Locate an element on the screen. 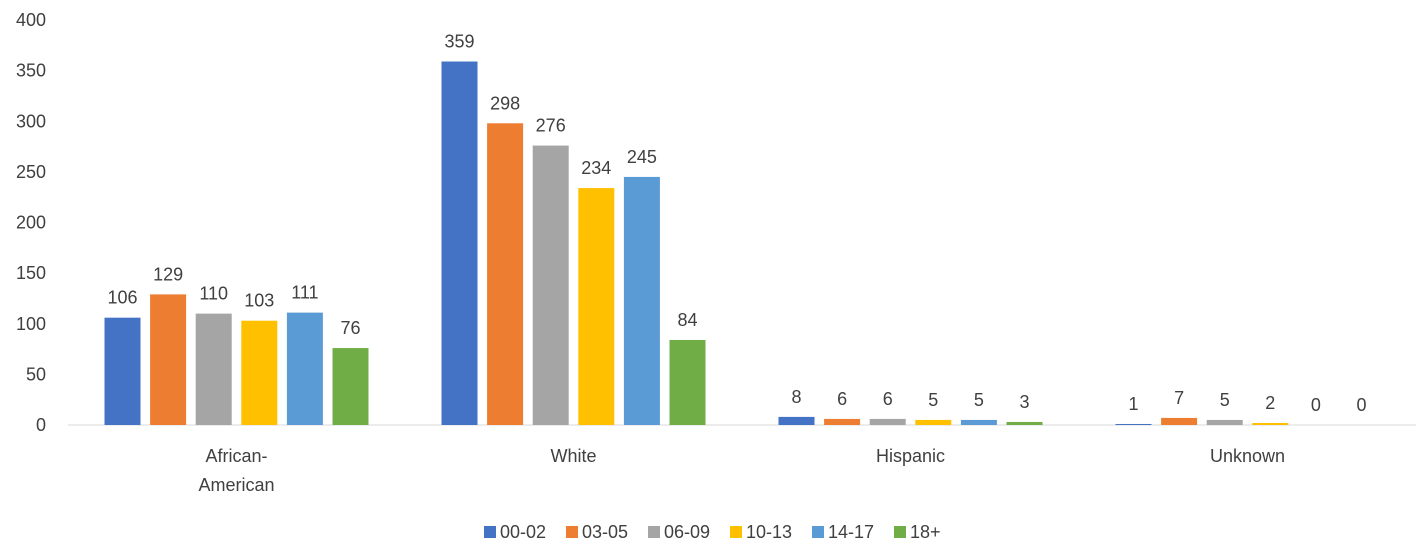 Image resolution: width=1424 pixels, height=549 pixels. data-label: 76 is located at coordinates (350, 328).